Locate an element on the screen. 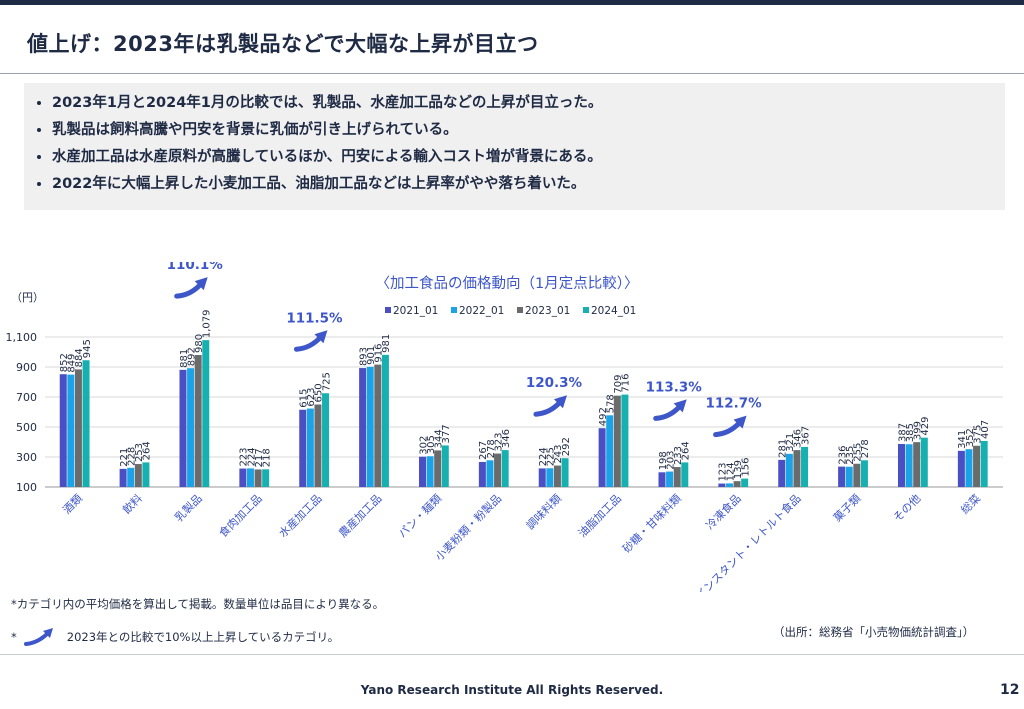 The width and height of the screenshot is (1024, 709). data-label: 321 is located at coordinates (790, 442).